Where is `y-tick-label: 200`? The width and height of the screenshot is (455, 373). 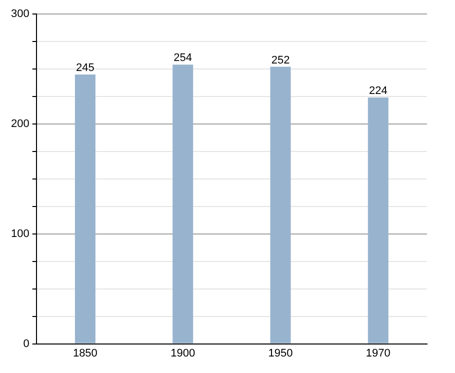 y-tick-label: 200 is located at coordinates (20, 124).